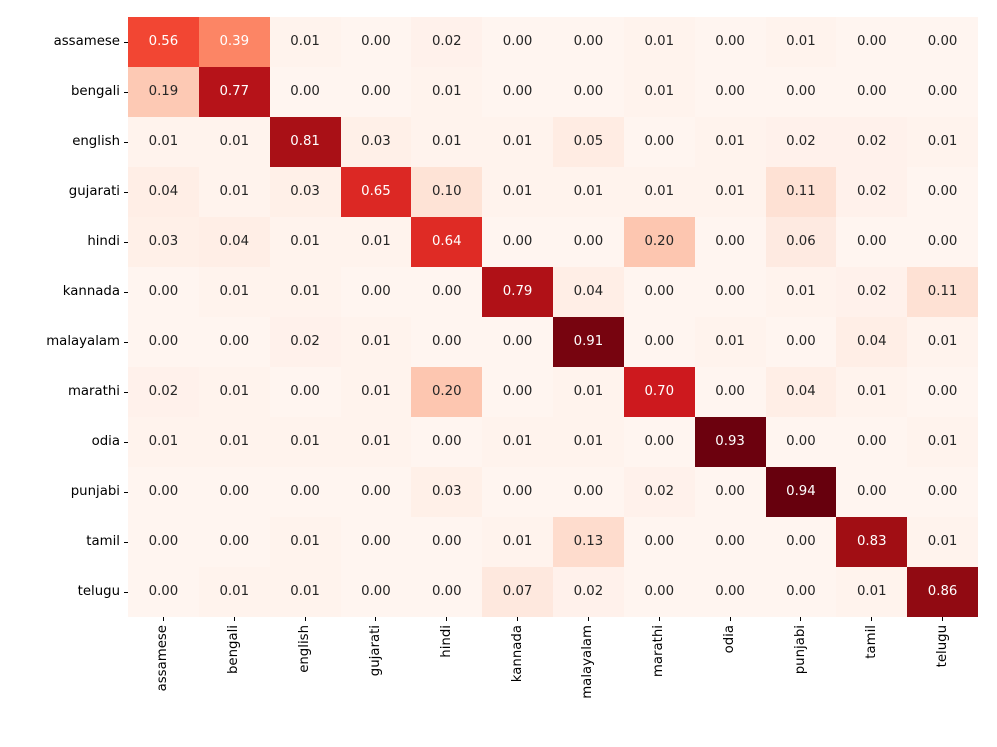 Image resolution: width=997 pixels, height=747 pixels. I want to click on heatmap-cell-english-hindi: 0.01, so click(447, 142).